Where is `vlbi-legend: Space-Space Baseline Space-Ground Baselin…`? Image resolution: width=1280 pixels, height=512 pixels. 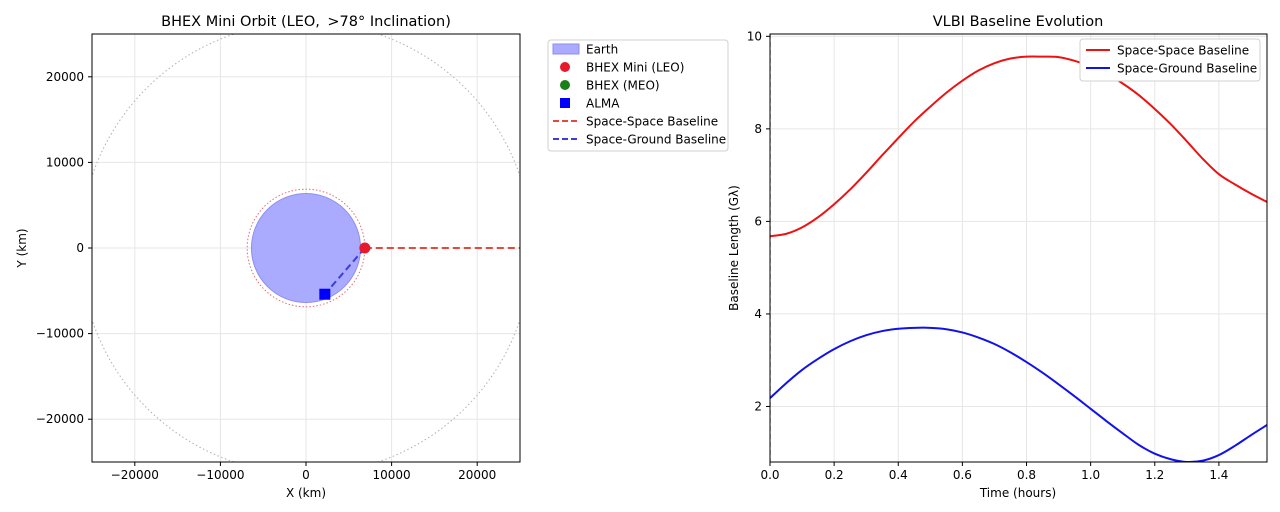
vlbi-legend: Space-Space Baseline Space-Ground Baselin… is located at coordinates (1170, 60).